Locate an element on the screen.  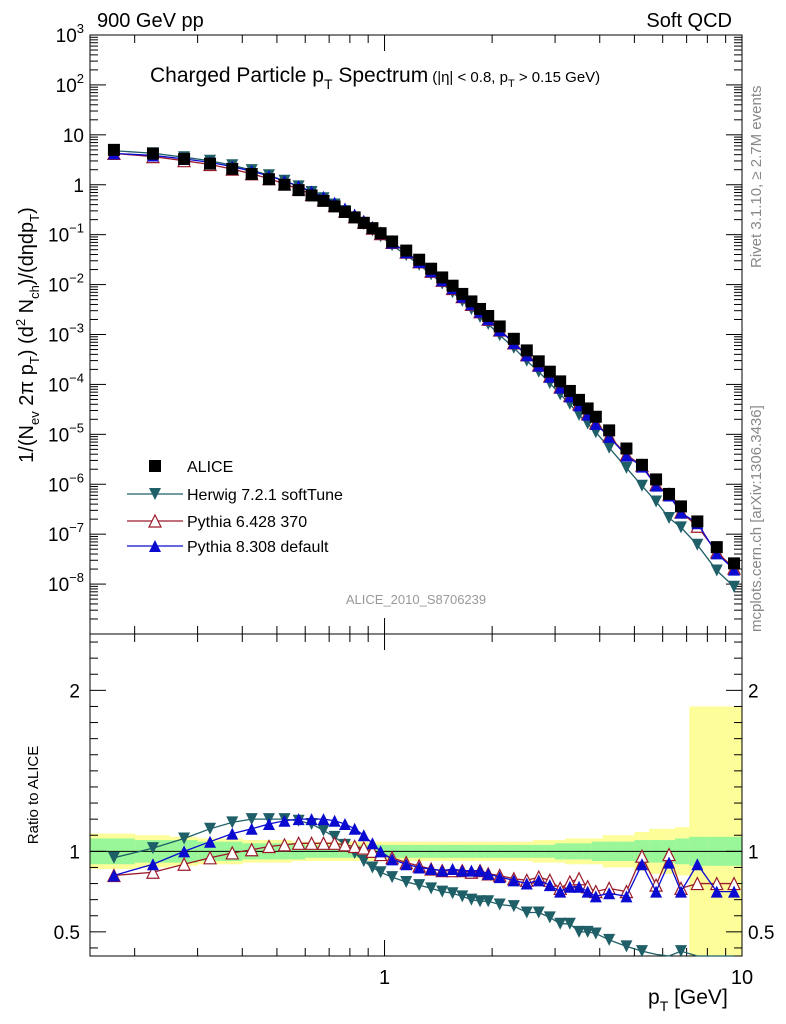
legend-label: Pythia 8.308 default is located at coordinates (258, 547).